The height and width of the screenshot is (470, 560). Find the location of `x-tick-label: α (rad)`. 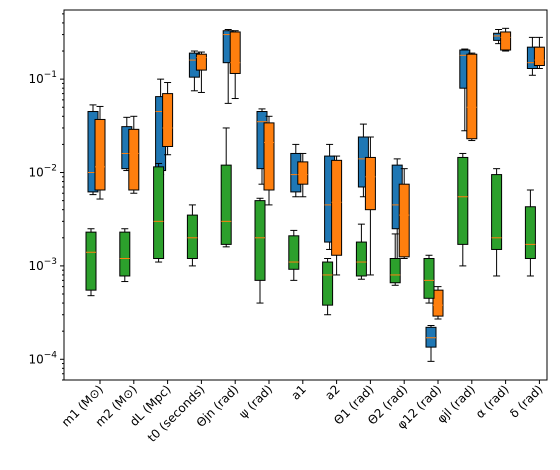

x-tick-label: α (rad) is located at coordinates (492, 401).